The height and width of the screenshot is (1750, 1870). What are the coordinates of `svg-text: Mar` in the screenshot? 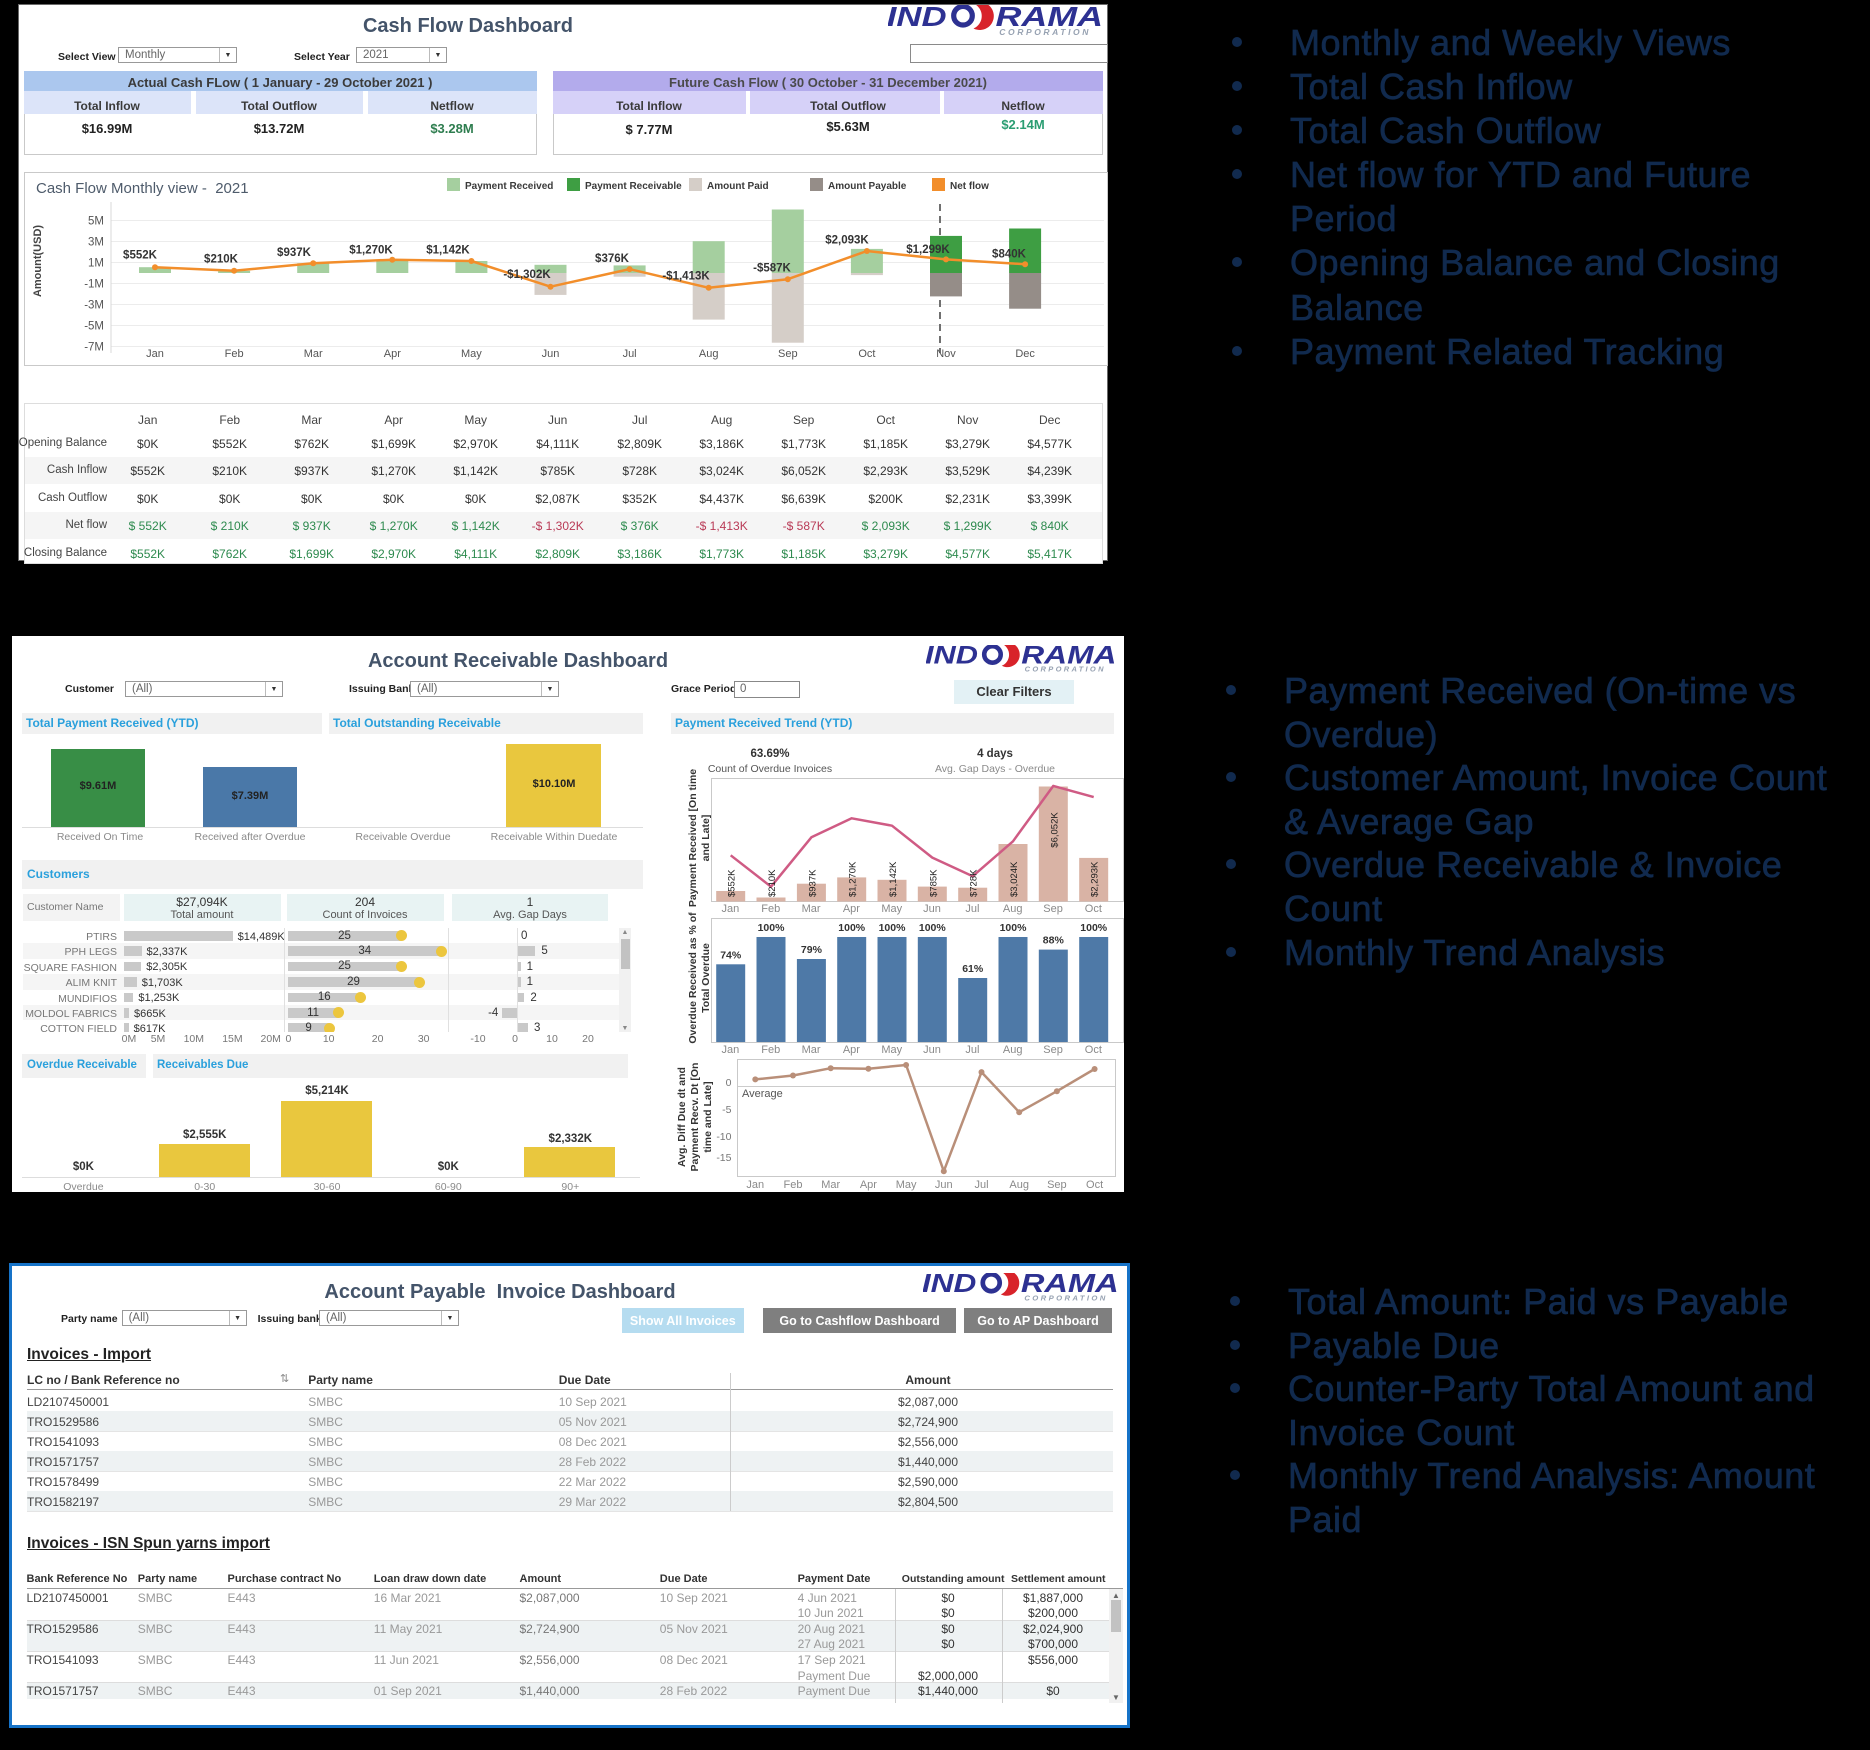 It's located at (313, 354).